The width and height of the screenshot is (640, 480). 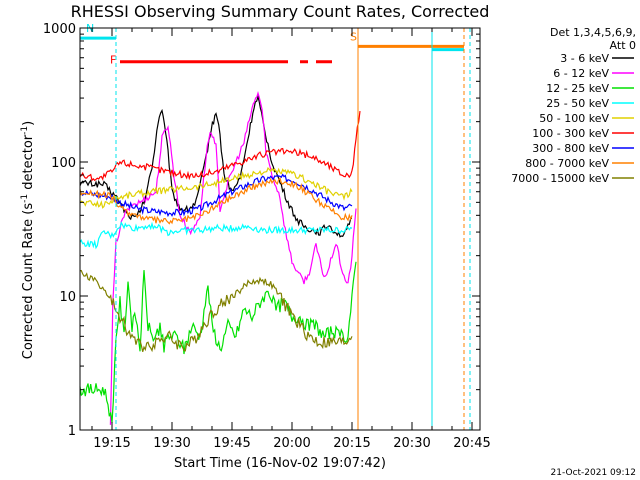 What do you see at coordinates (28, 123) in the screenshot?
I see `y-axis-label-end: )` at bounding box center [28, 123].